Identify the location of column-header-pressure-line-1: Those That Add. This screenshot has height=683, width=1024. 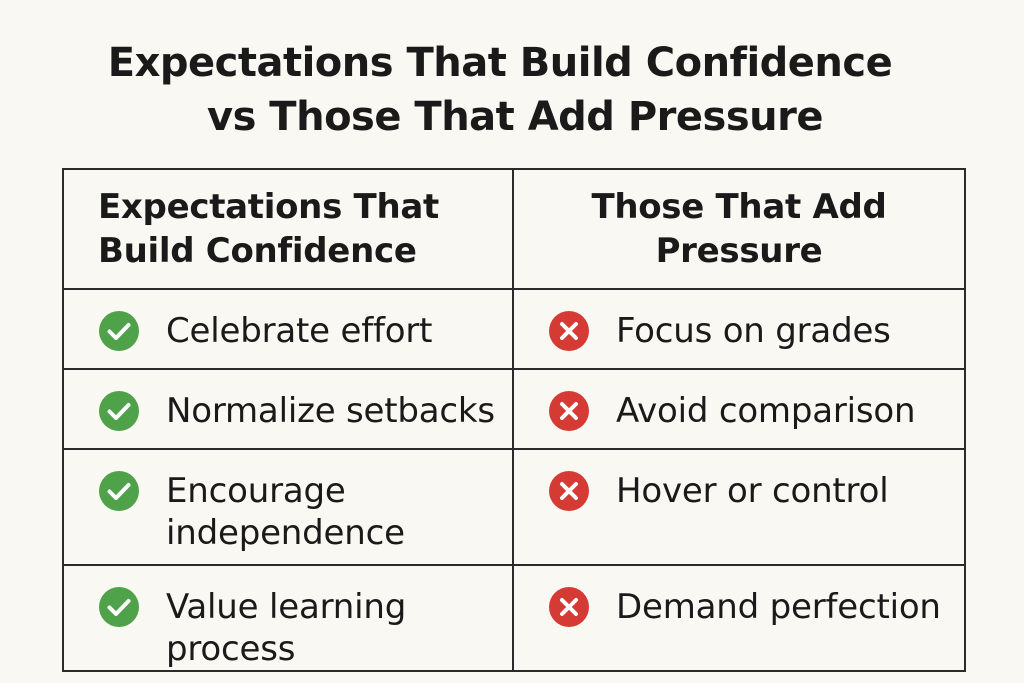
(739, 207).